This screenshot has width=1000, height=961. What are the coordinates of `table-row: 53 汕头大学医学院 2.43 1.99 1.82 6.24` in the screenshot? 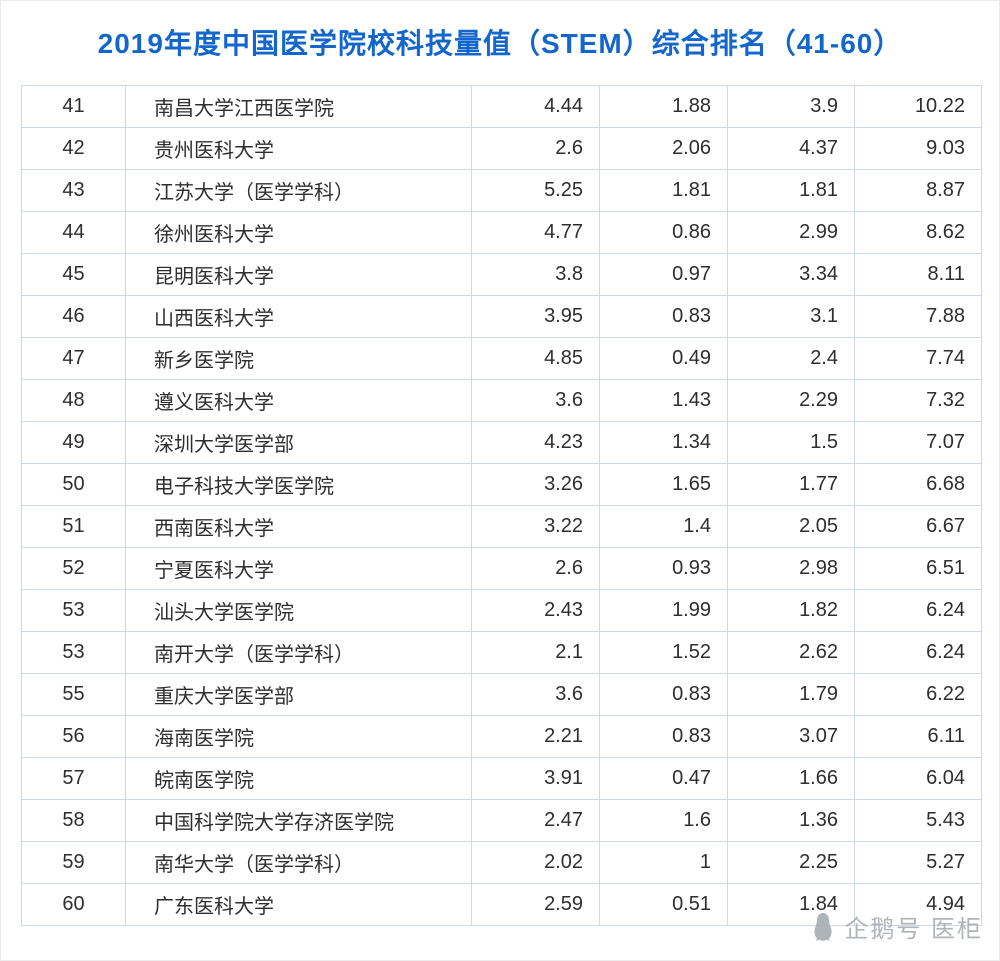 It's located at (501, 610).